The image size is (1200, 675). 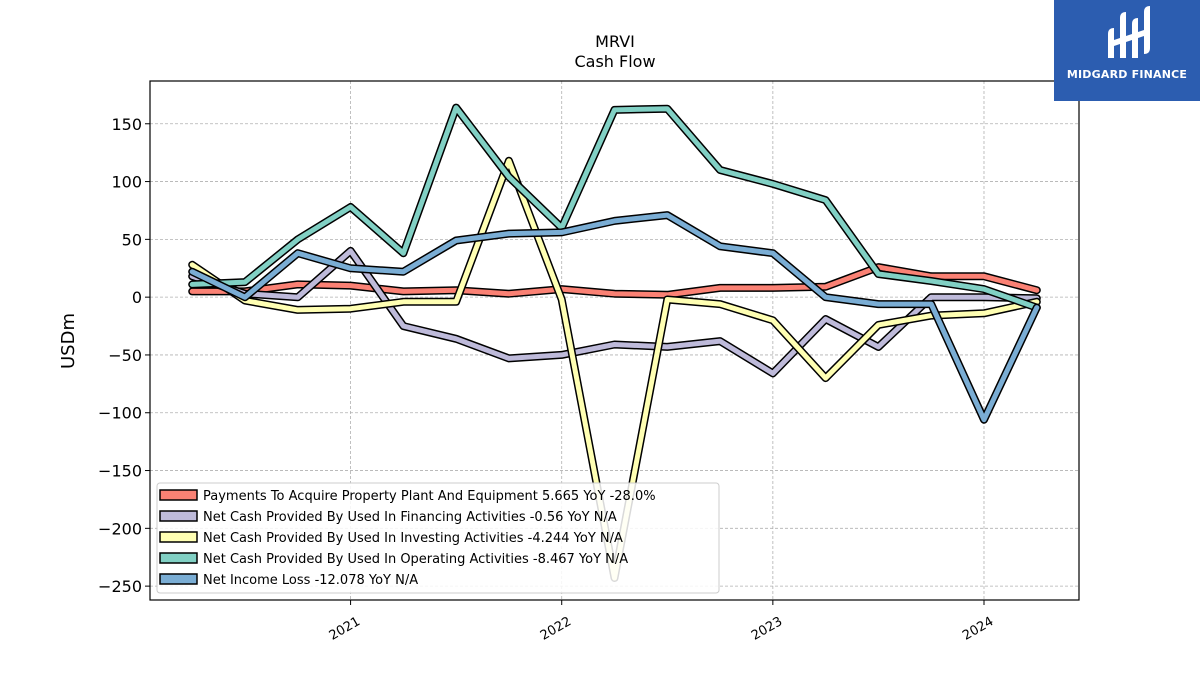 I want to click on chart-subtitle: Cash Flow, so click(x=614, y=61).